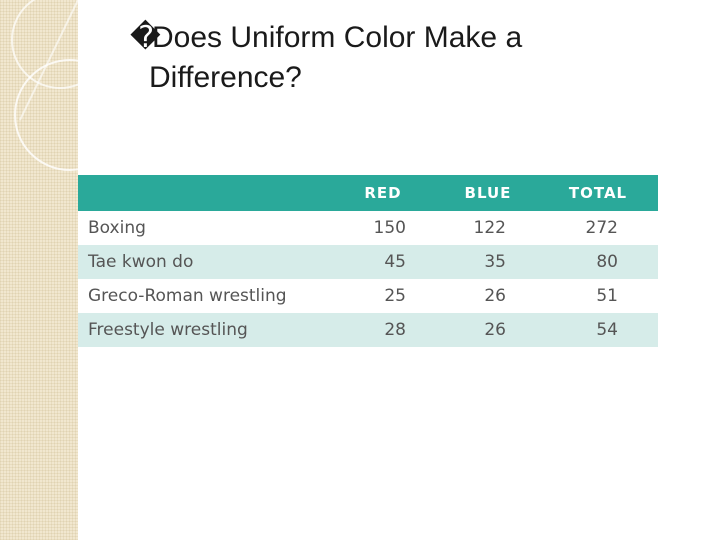 This screenshot has height=540, width=720. What do you see at coordinates (368, 228) in the screenshot?
I see `table-row: Boxing 150 122 272` at bounding box center [368, 228].